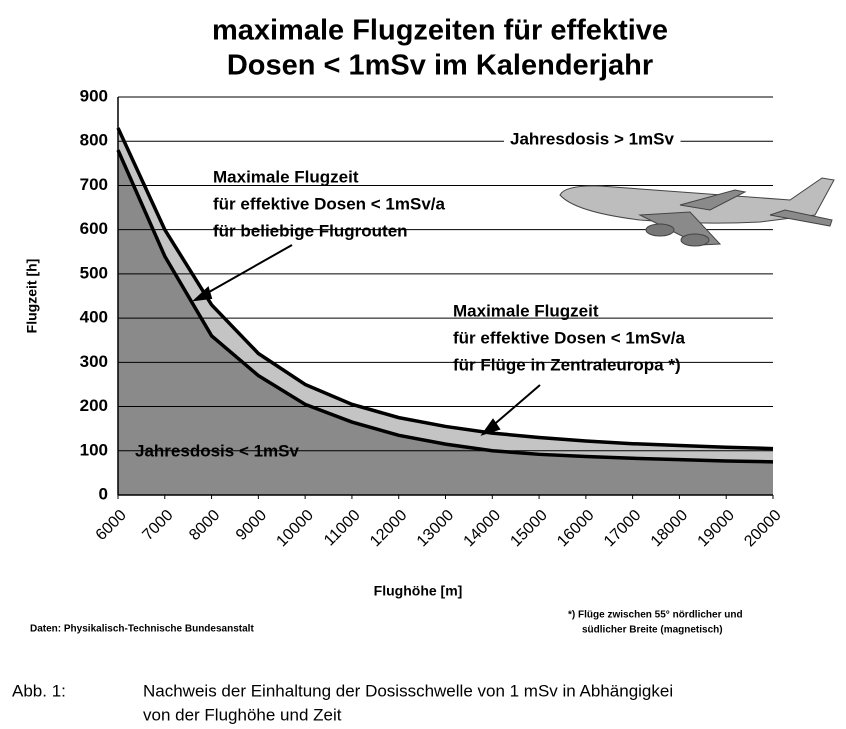 Image resolution: width=846 pixels, height=729 pixels. What do you see at coordinates (39, 690) in the screenshot?
I see `caption-label: Abb. 1:` at bounding box center [39, 690].